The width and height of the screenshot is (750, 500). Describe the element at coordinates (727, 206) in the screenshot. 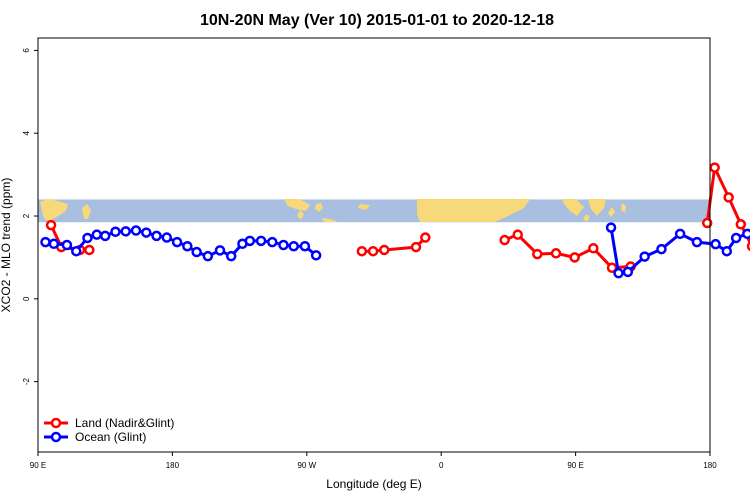

I see `land-line` at that location.